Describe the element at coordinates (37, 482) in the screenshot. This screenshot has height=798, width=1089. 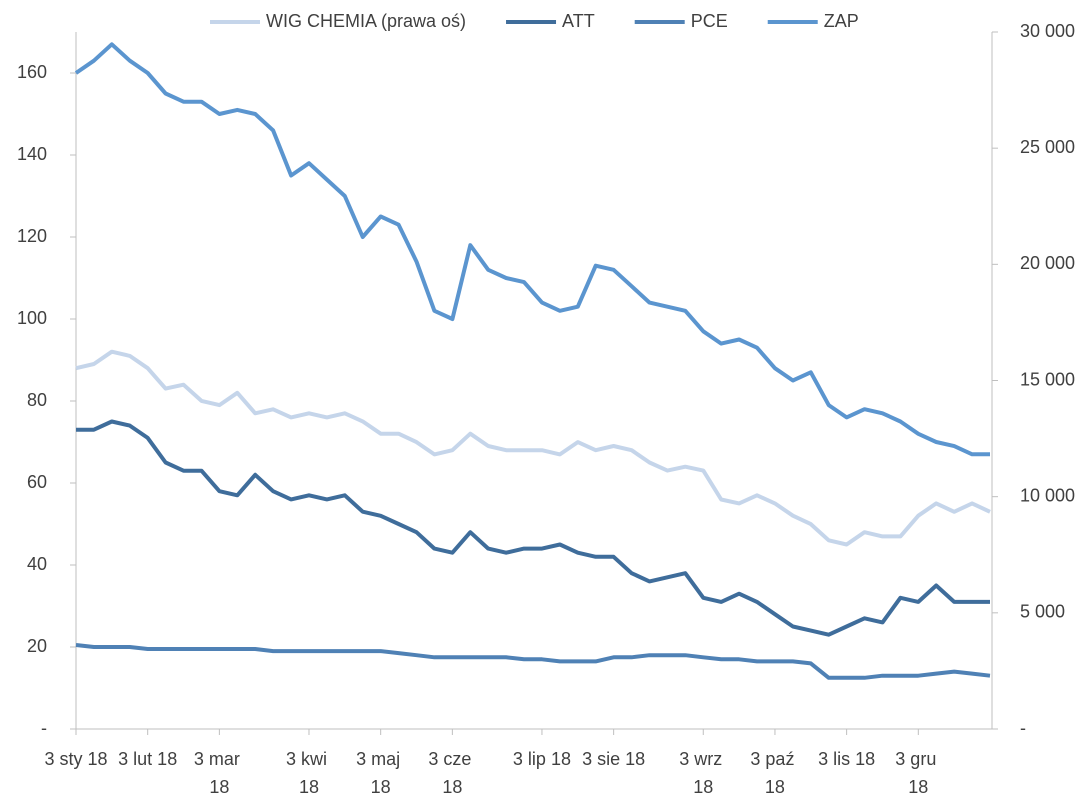
I see `y-tick-label: 60` at that location.